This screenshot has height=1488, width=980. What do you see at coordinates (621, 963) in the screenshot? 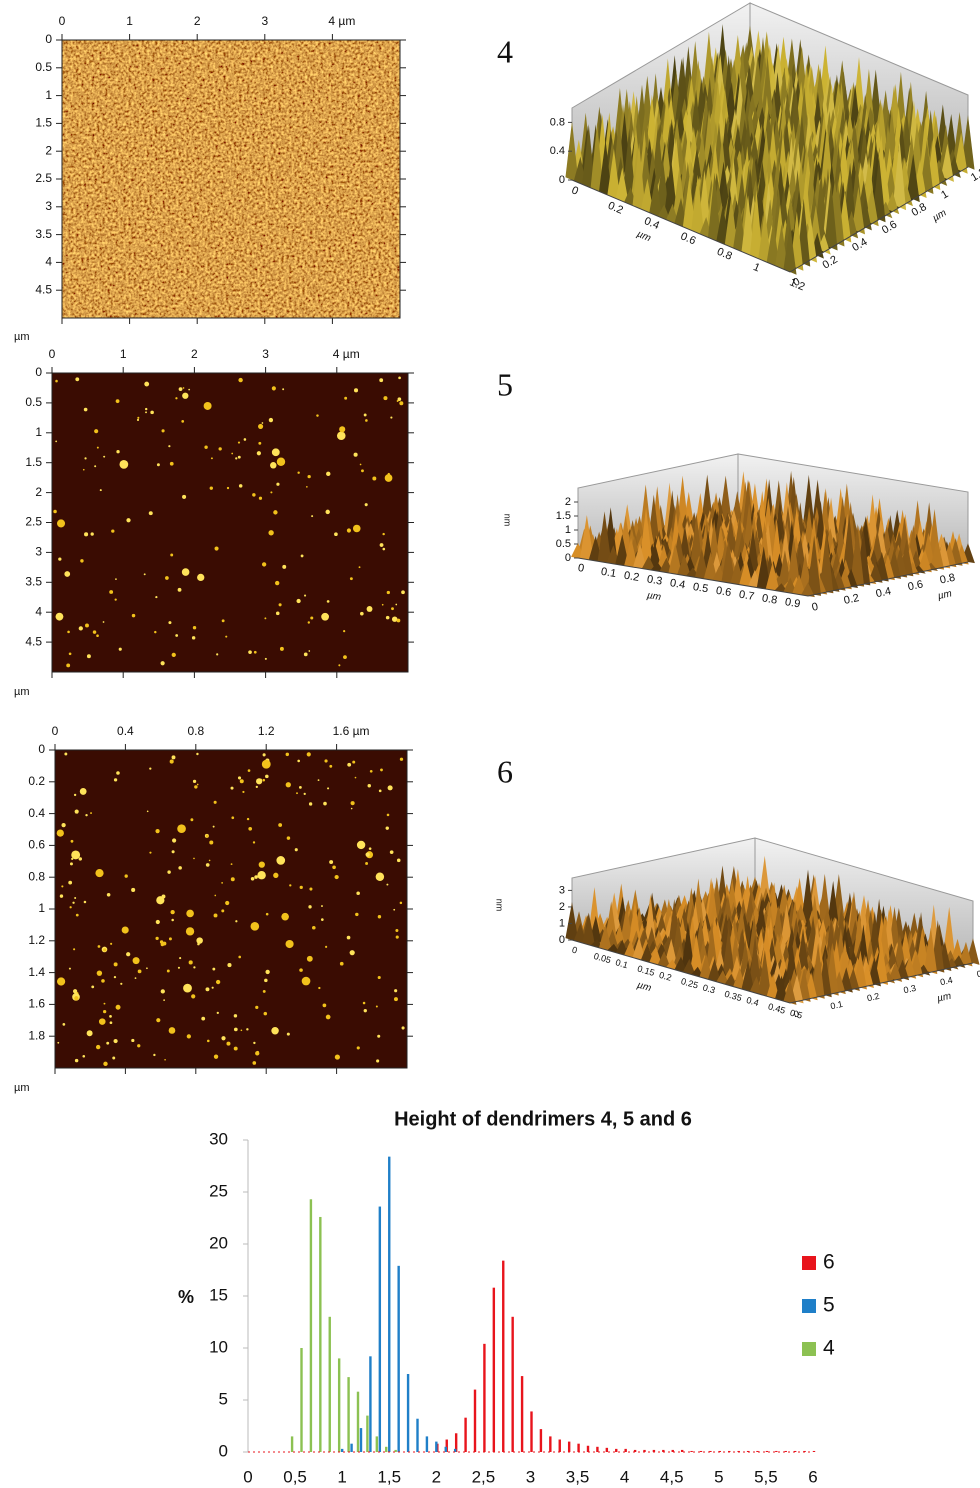
I see `x-tick-label: 0.1` at bounding box center [621, 963].